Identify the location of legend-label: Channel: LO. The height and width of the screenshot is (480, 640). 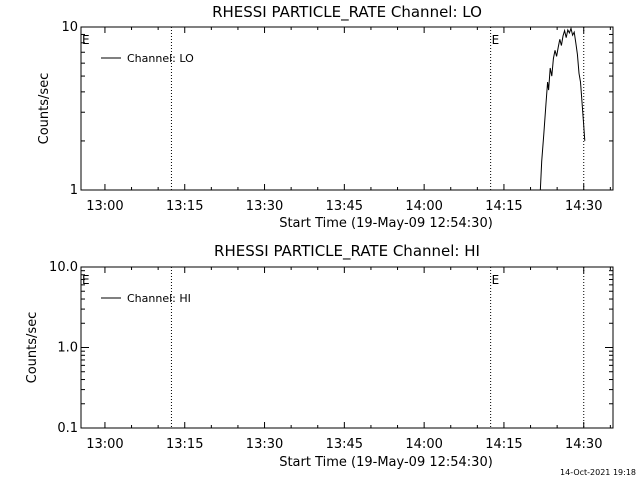
(160, 58).